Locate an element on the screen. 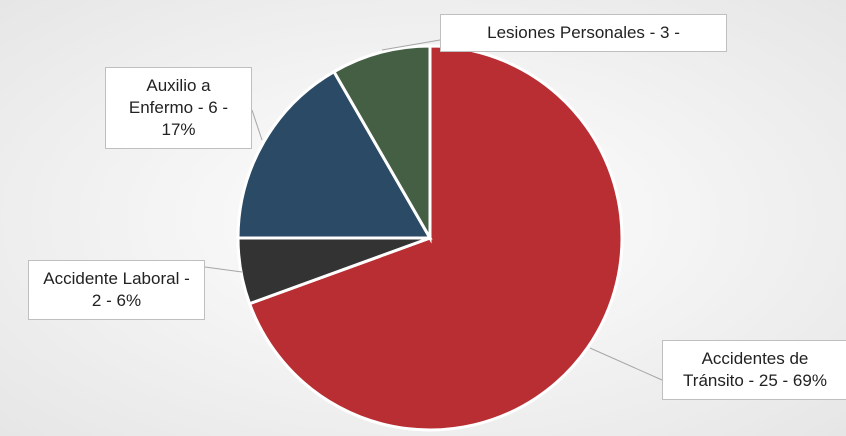  data-label: Accidentes de Tránsito - 25 - 69% is located at coordinates (754, 370).